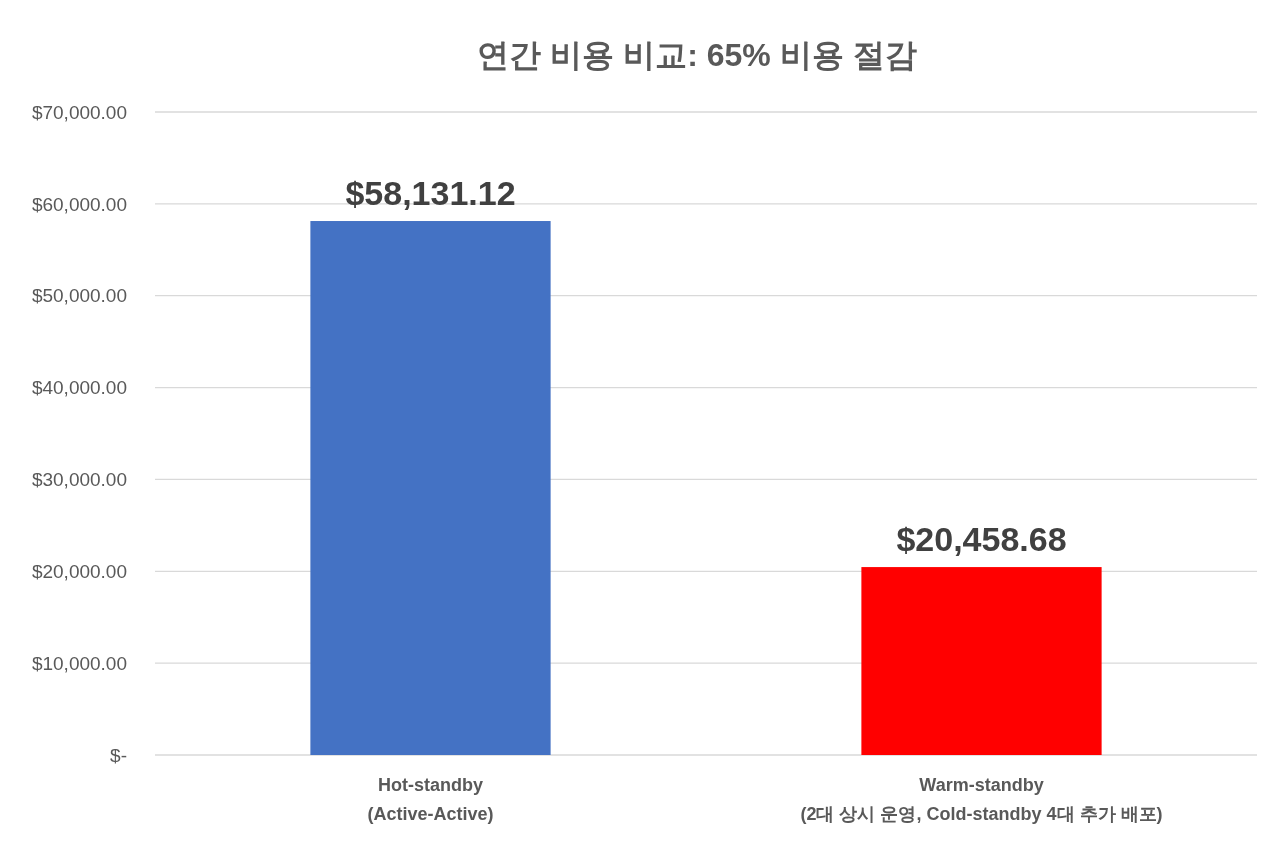 The image size is (1280, 856). I want to click on x-tick-label: Hot-standby (Active-Active), so click(430, 799).